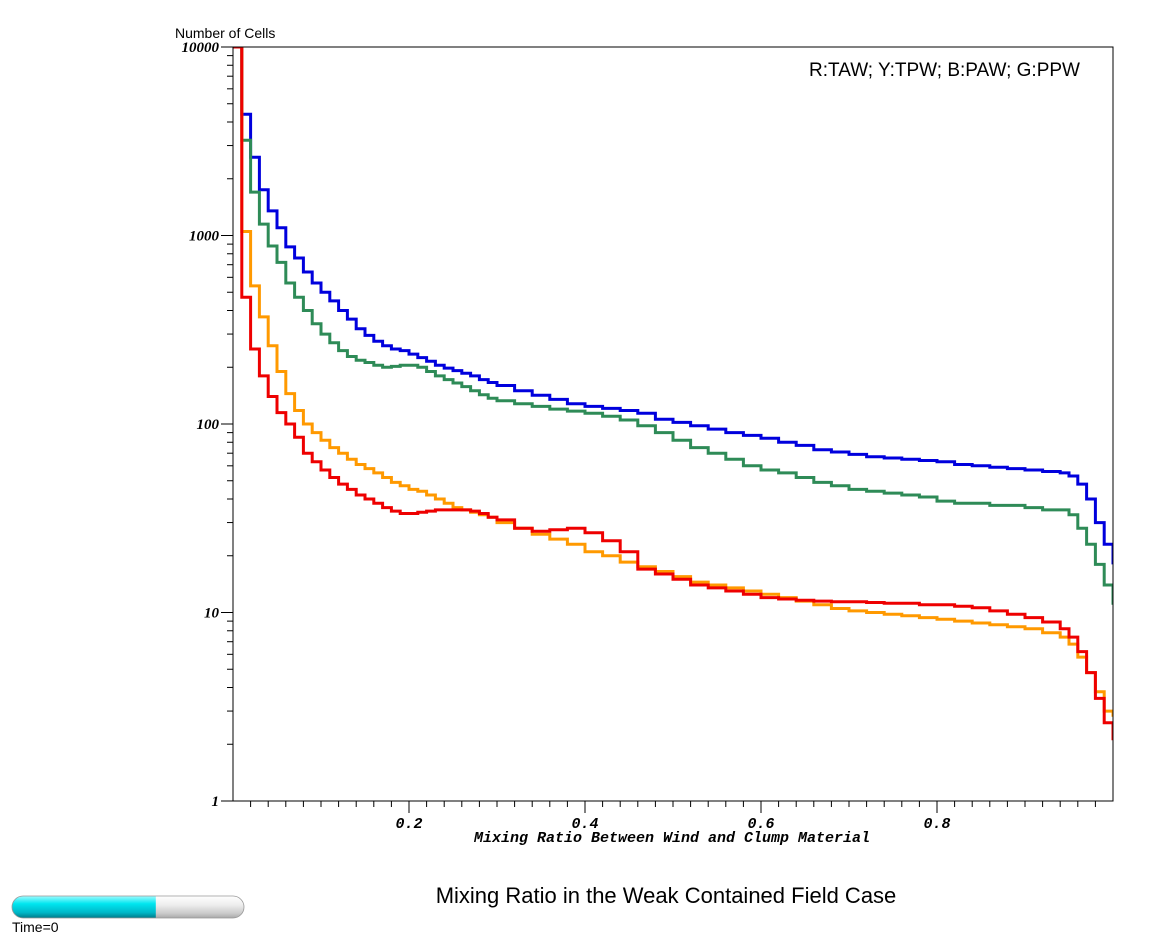 The height and width of the screenshot is (942, 1171). I want to click on x-tick-label: 0.2, so click(408, 824).